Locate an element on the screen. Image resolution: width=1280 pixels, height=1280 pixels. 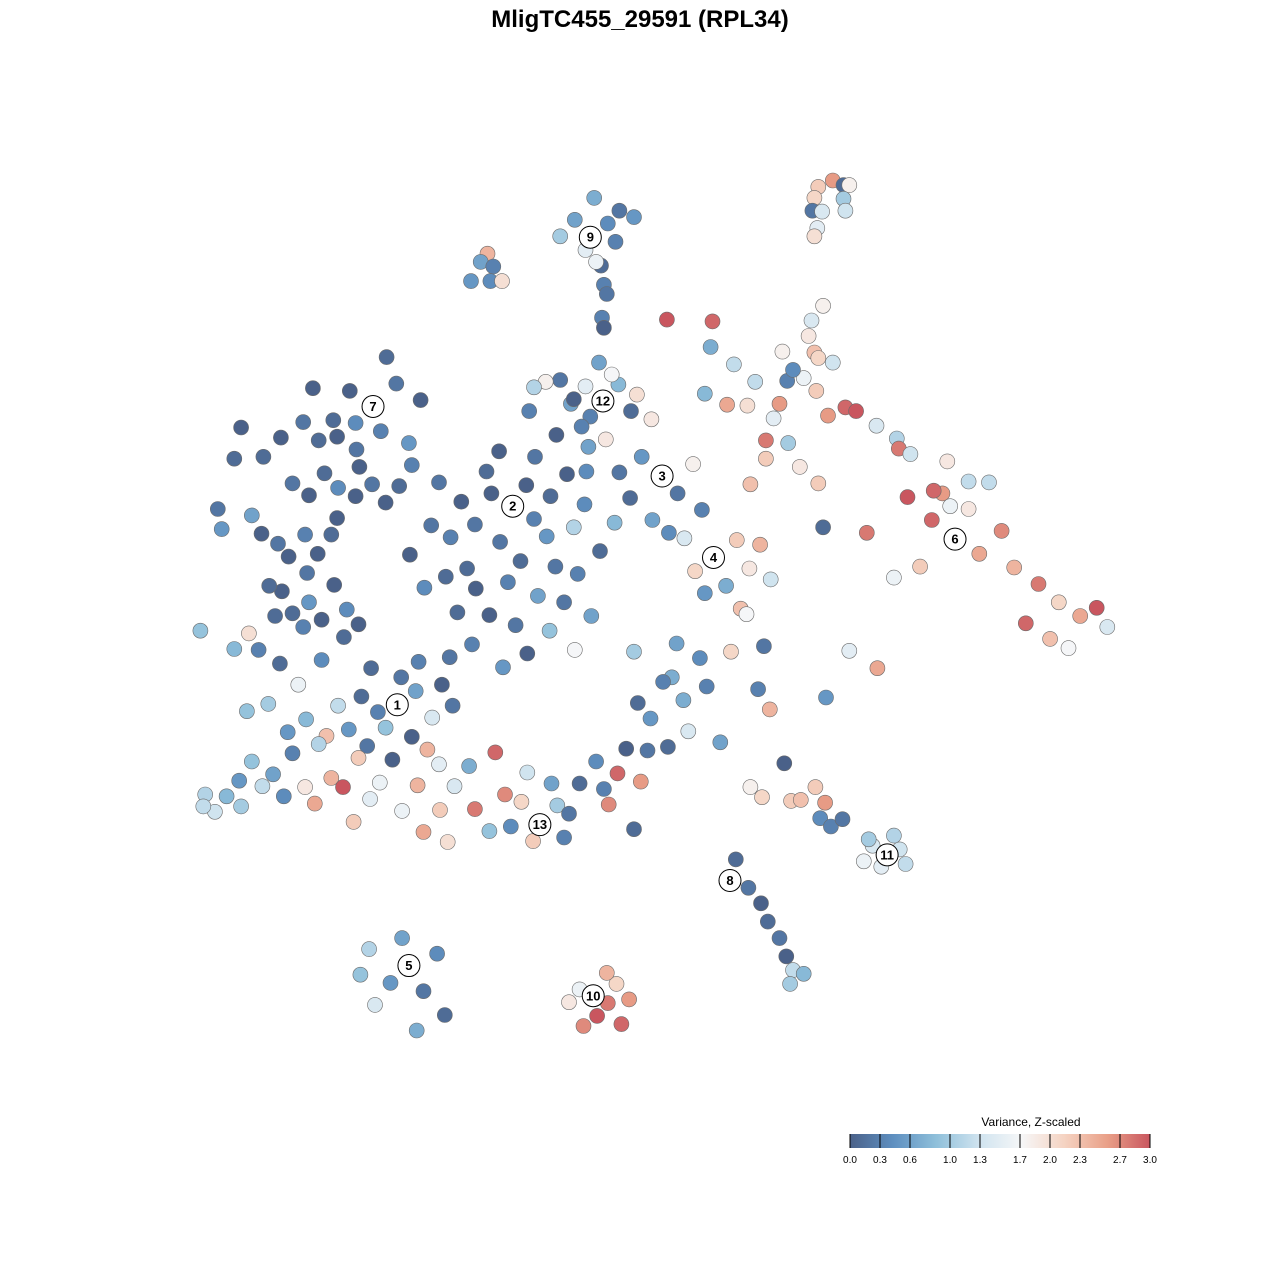
cluster-label-text: 11 is located at coordinates (887, 854).